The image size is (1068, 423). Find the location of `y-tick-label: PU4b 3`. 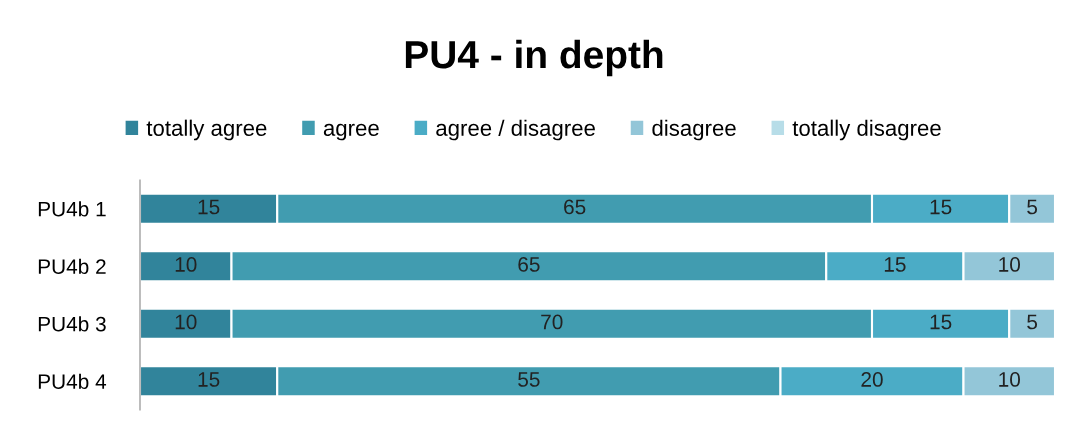

y-tick-label: PU4b 3 is located at coordinates (72, 324).